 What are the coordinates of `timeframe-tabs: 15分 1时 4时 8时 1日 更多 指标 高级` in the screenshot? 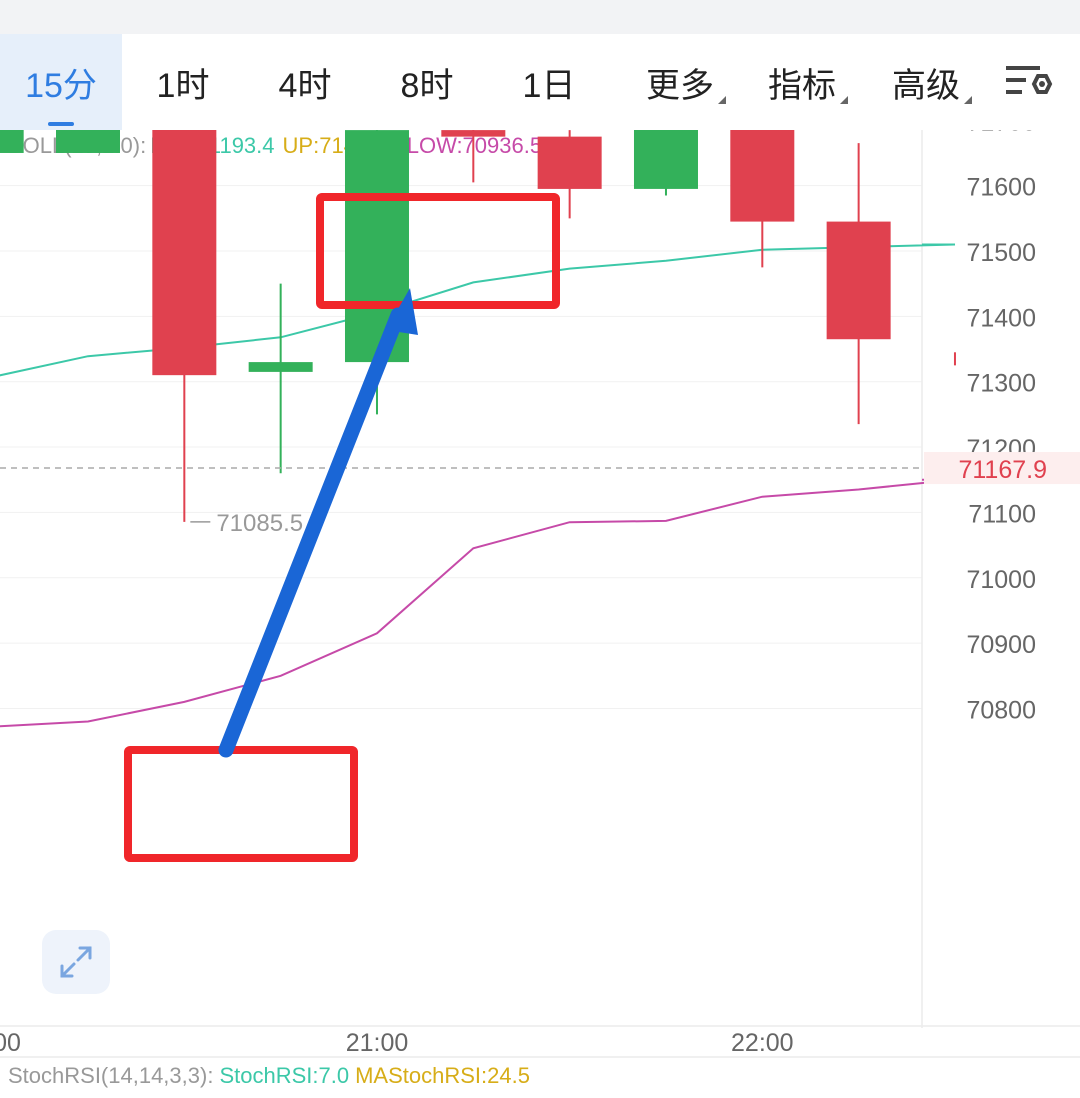 It's located at (540, 82).